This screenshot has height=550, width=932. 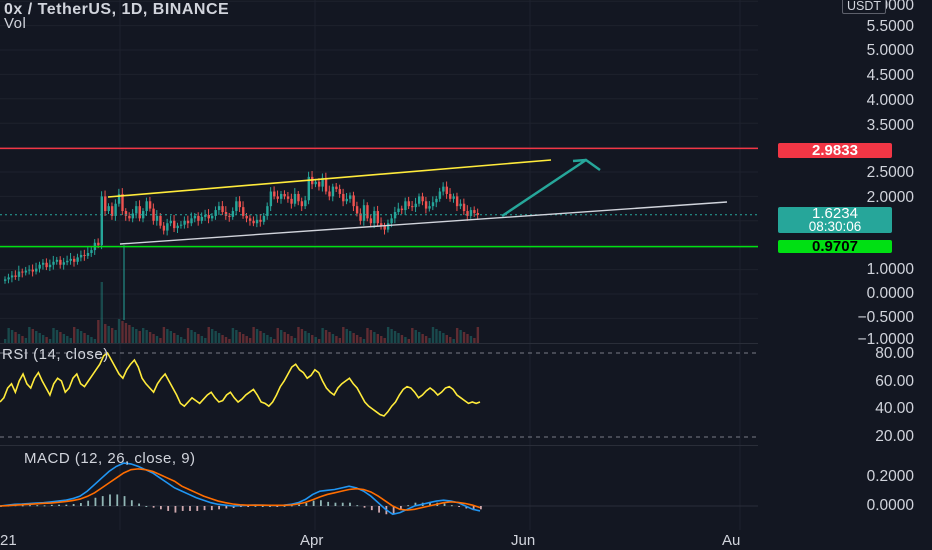 I want to click on currency-badge: USDT, so click(x=863, y=7).